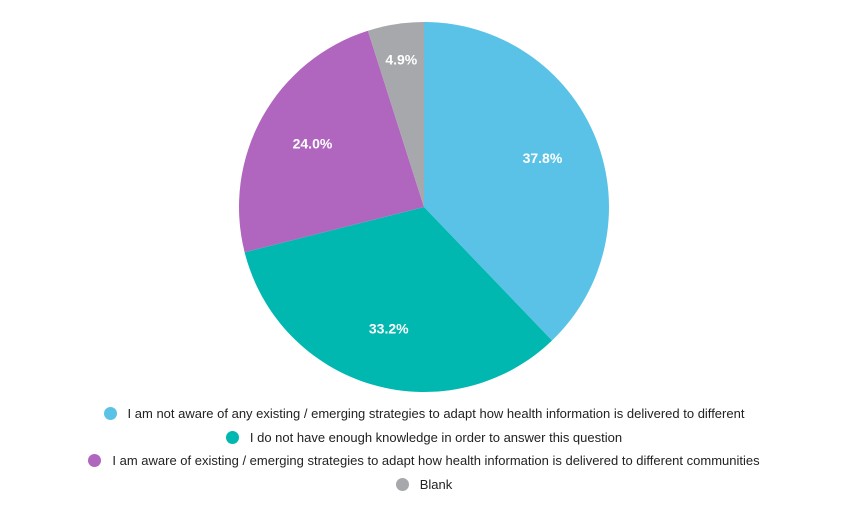 The height and width of the screenshot is (512, 848). I want to click on slice-data-label-4: 4.9%, so click(401, 59).